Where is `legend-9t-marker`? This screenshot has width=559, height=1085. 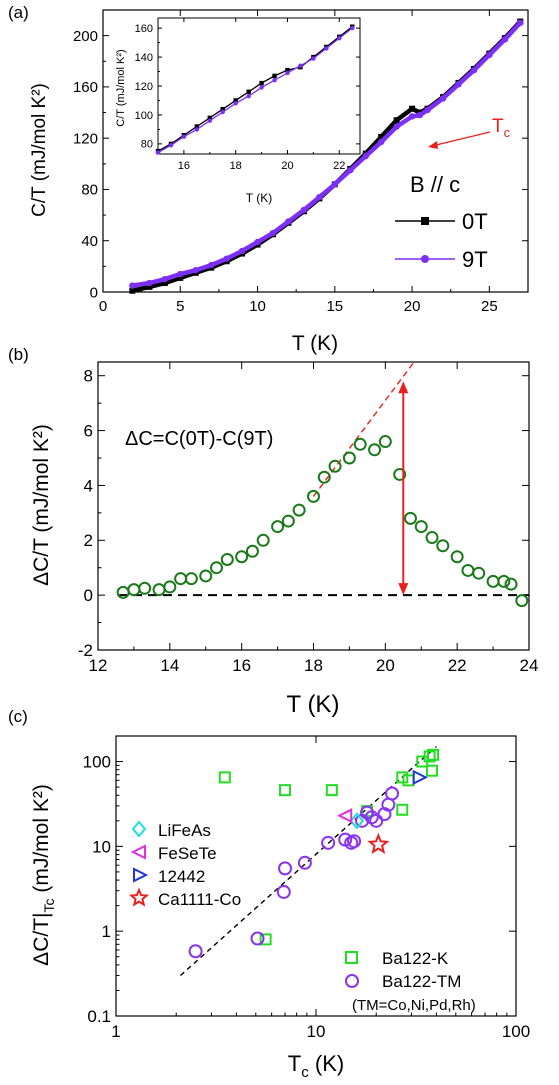 legend-9t-marker is located at coordinates (425, 259).